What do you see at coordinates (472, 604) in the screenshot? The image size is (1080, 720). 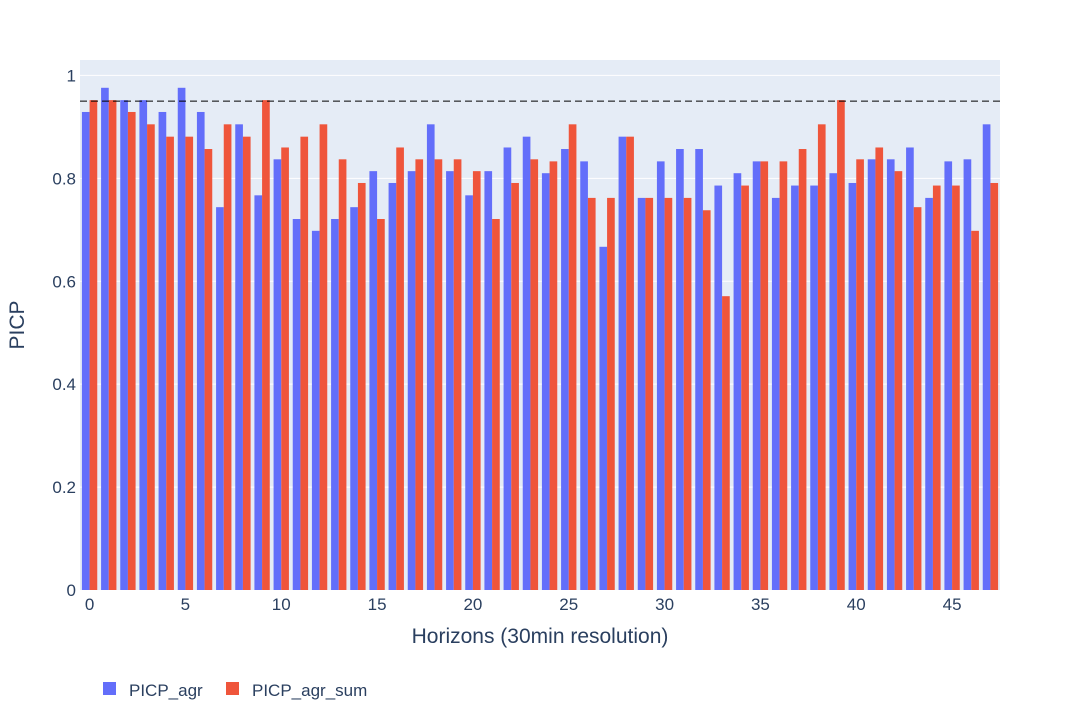 I see `x-tick-label: 20` at bounding box center [472, 604].